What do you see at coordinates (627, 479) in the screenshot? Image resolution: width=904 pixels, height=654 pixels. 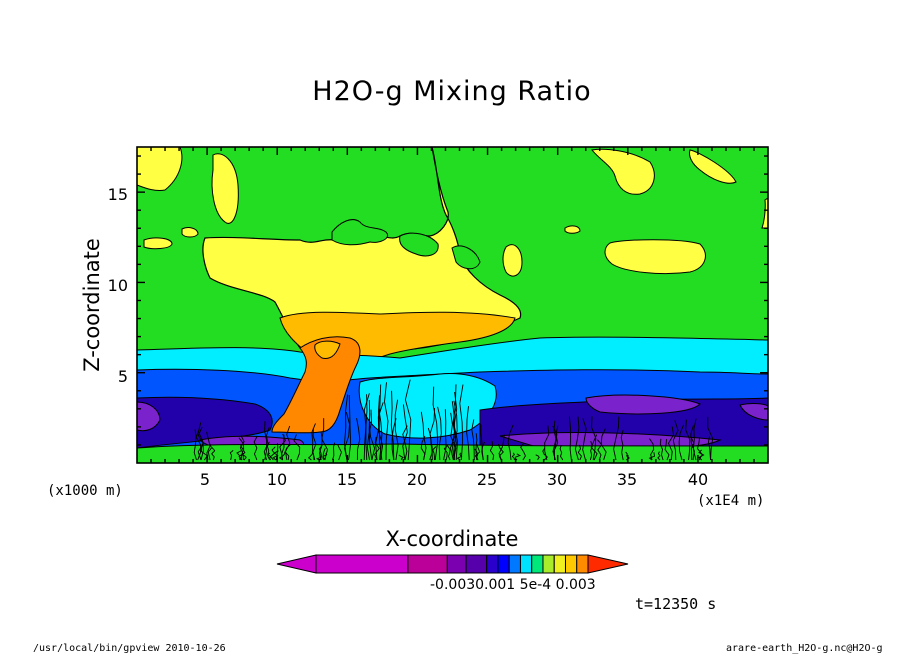 I see `x-tick-label: 35` at bounding box center [627, 479].